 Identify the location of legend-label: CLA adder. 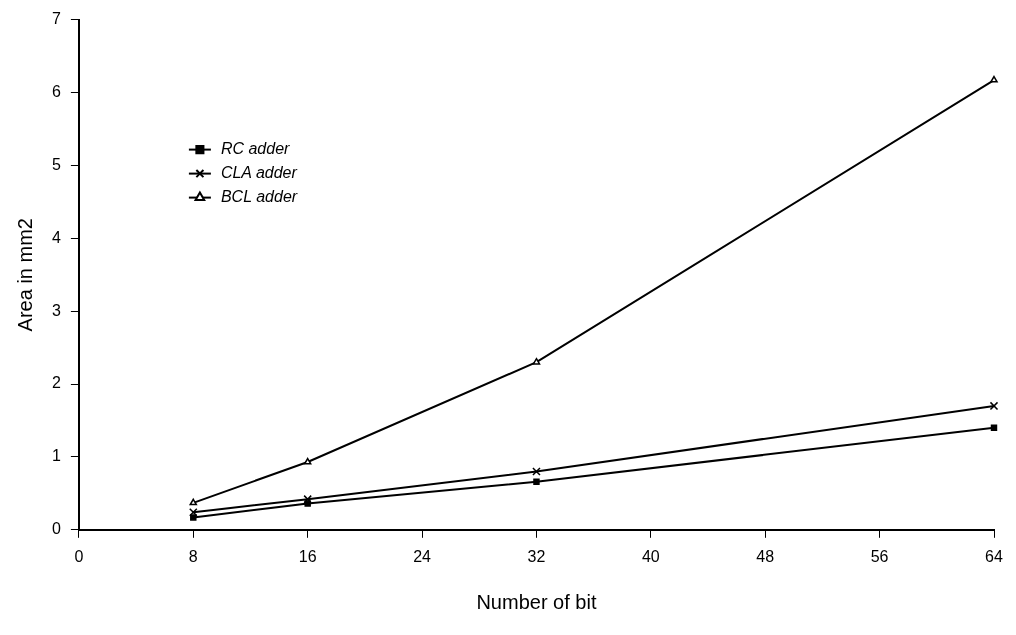
(259, 173).